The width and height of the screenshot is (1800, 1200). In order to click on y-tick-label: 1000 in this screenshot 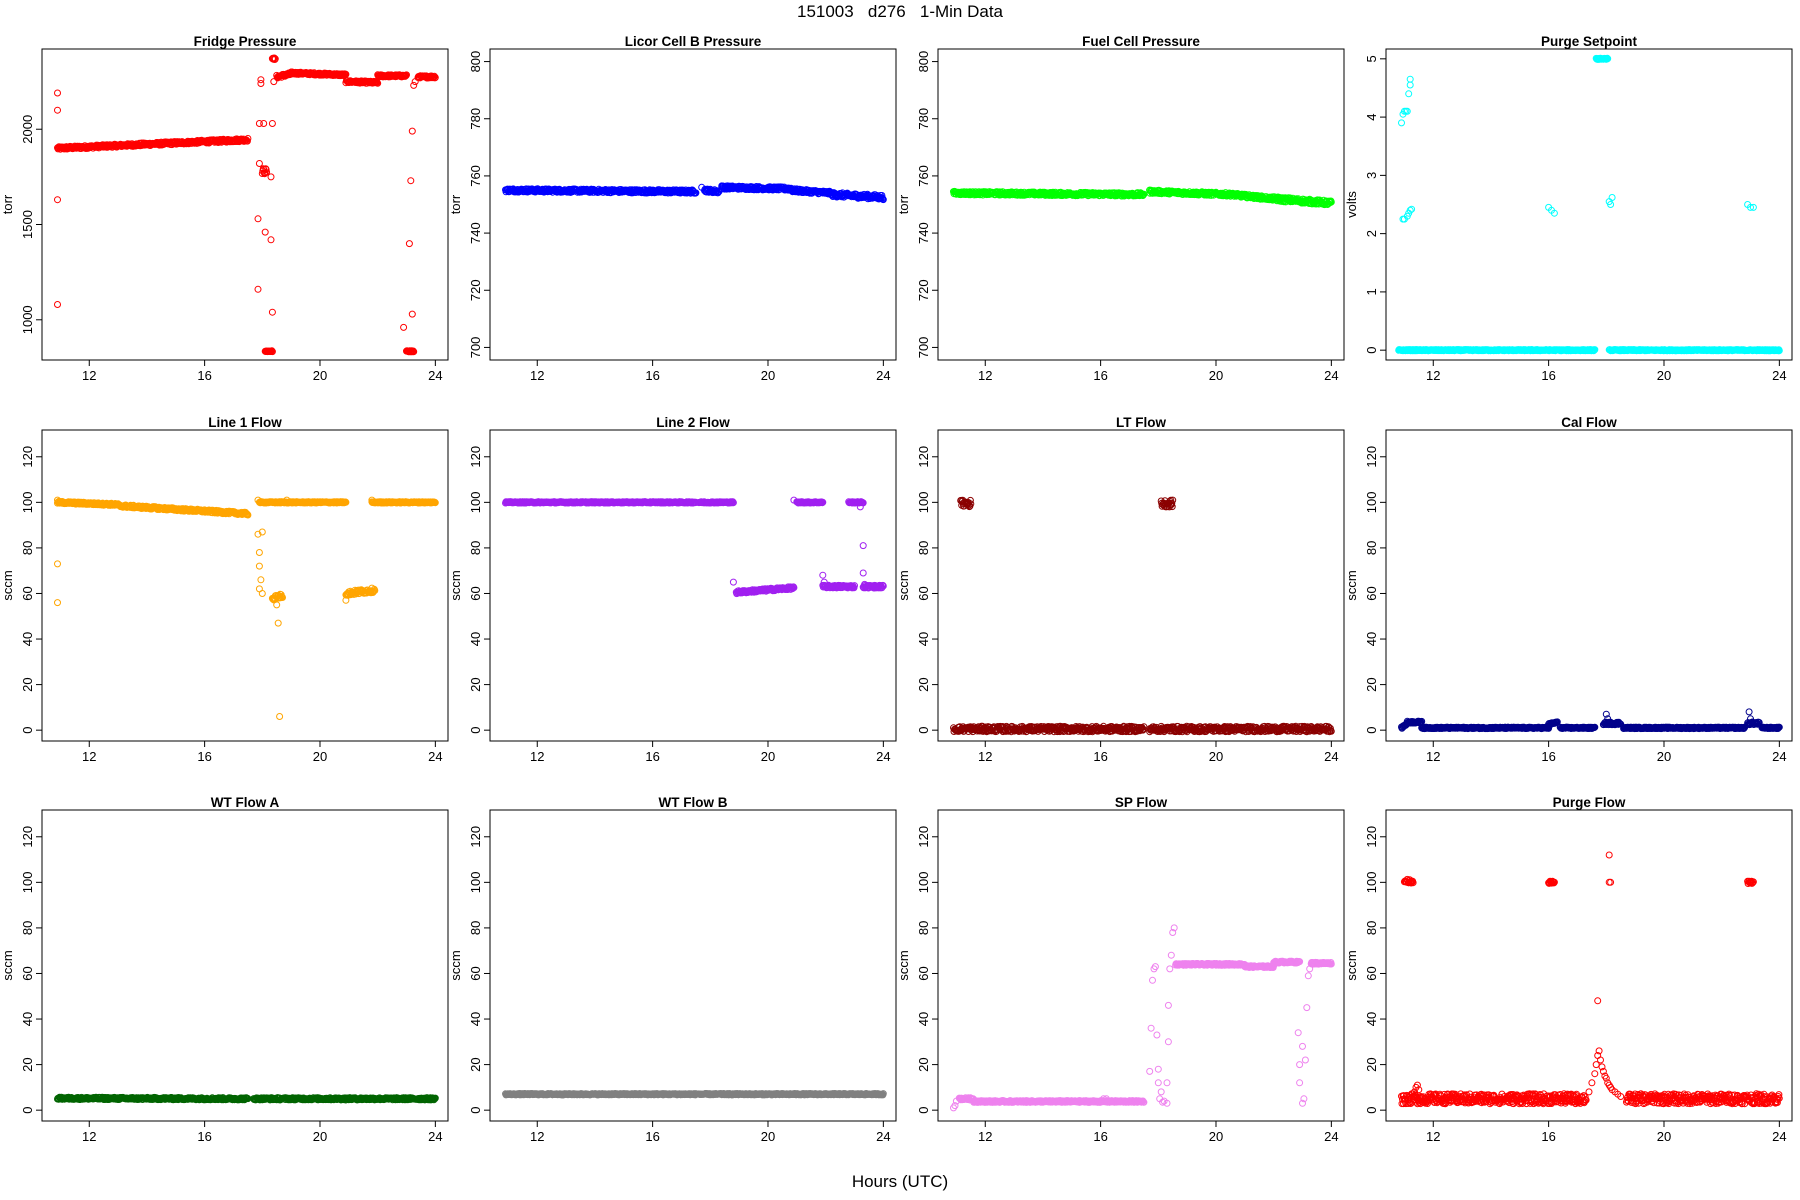, I will do `click(27, 319)`.